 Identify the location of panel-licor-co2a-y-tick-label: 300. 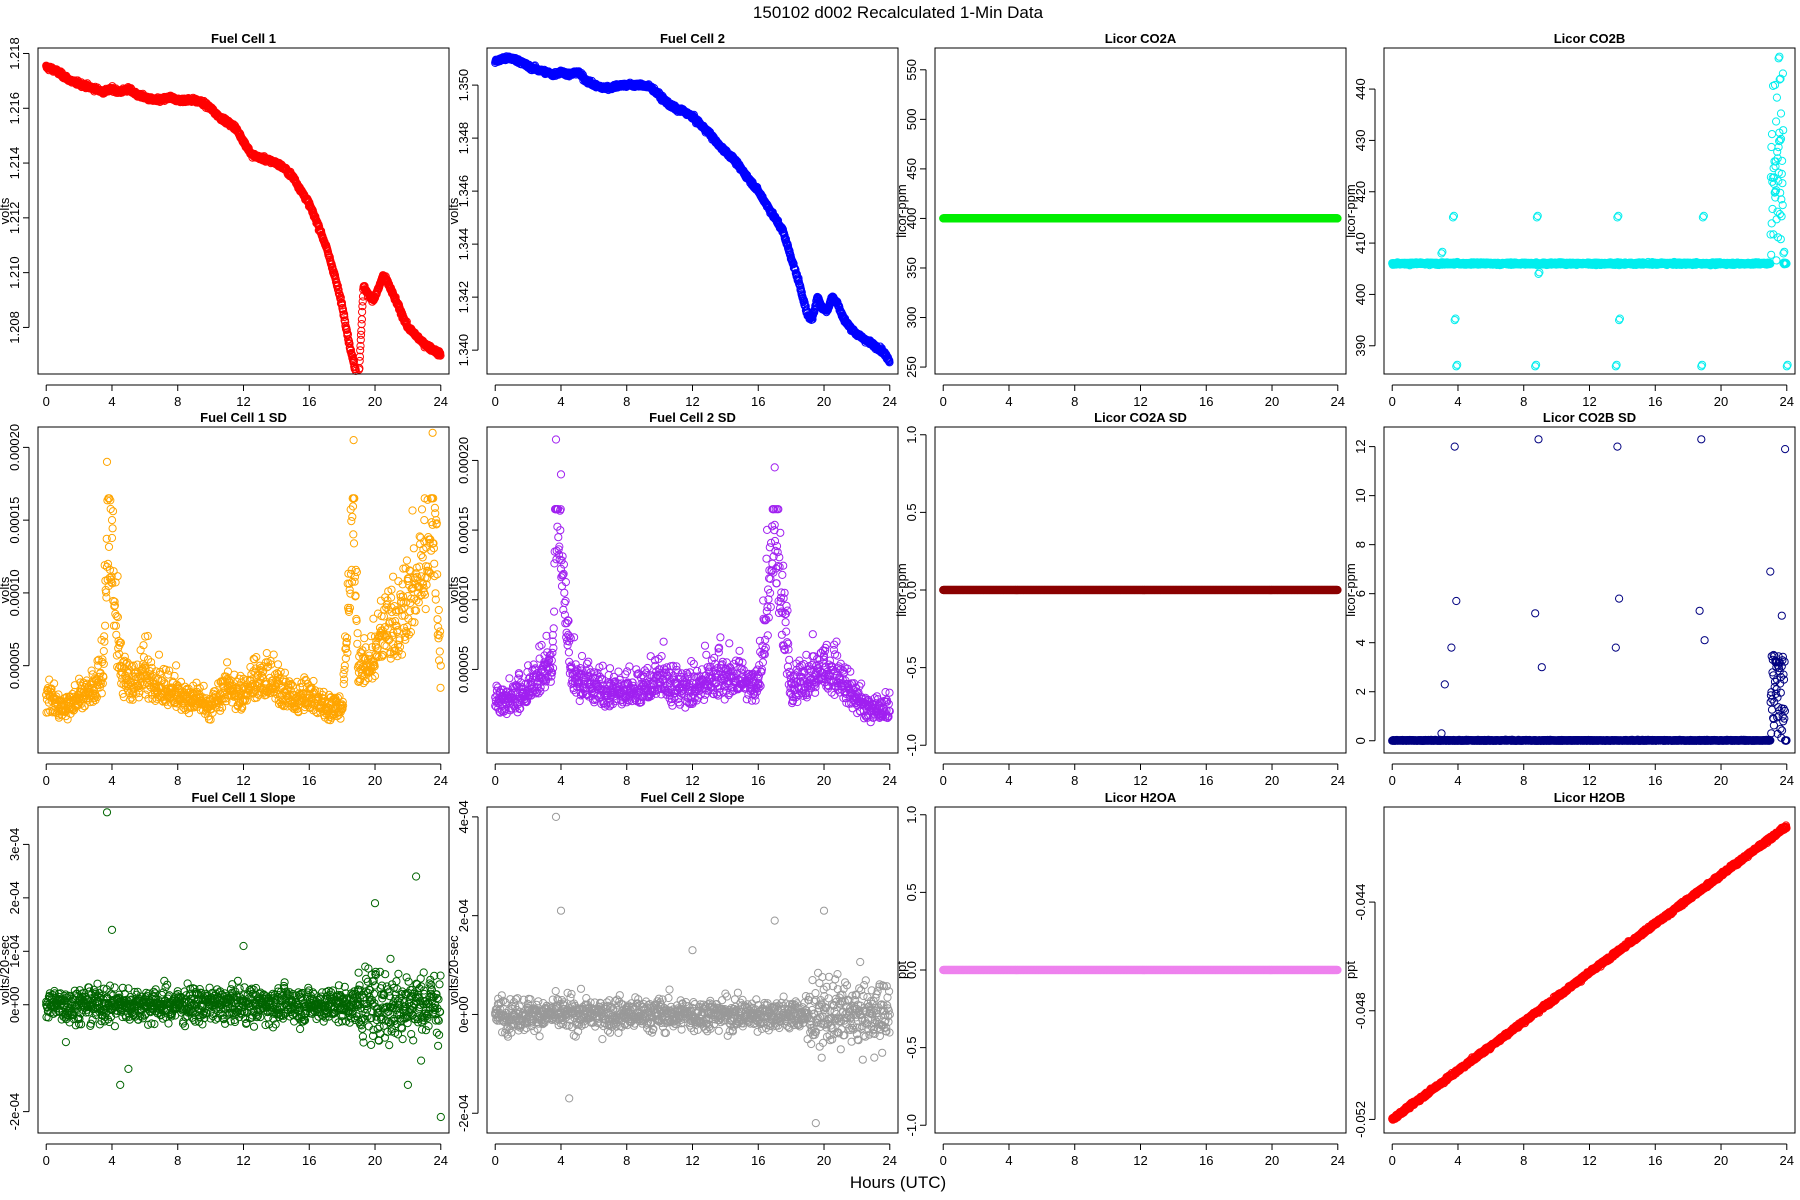
(911, 318).